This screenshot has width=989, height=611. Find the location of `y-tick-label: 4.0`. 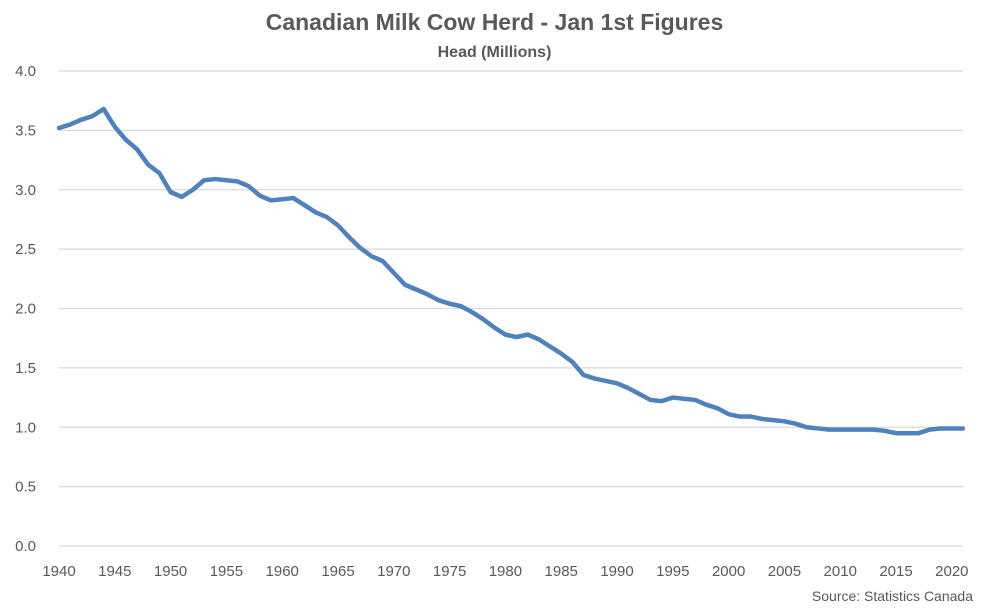

y-tick-label: 4.0 is located at coordinates (25, 71).